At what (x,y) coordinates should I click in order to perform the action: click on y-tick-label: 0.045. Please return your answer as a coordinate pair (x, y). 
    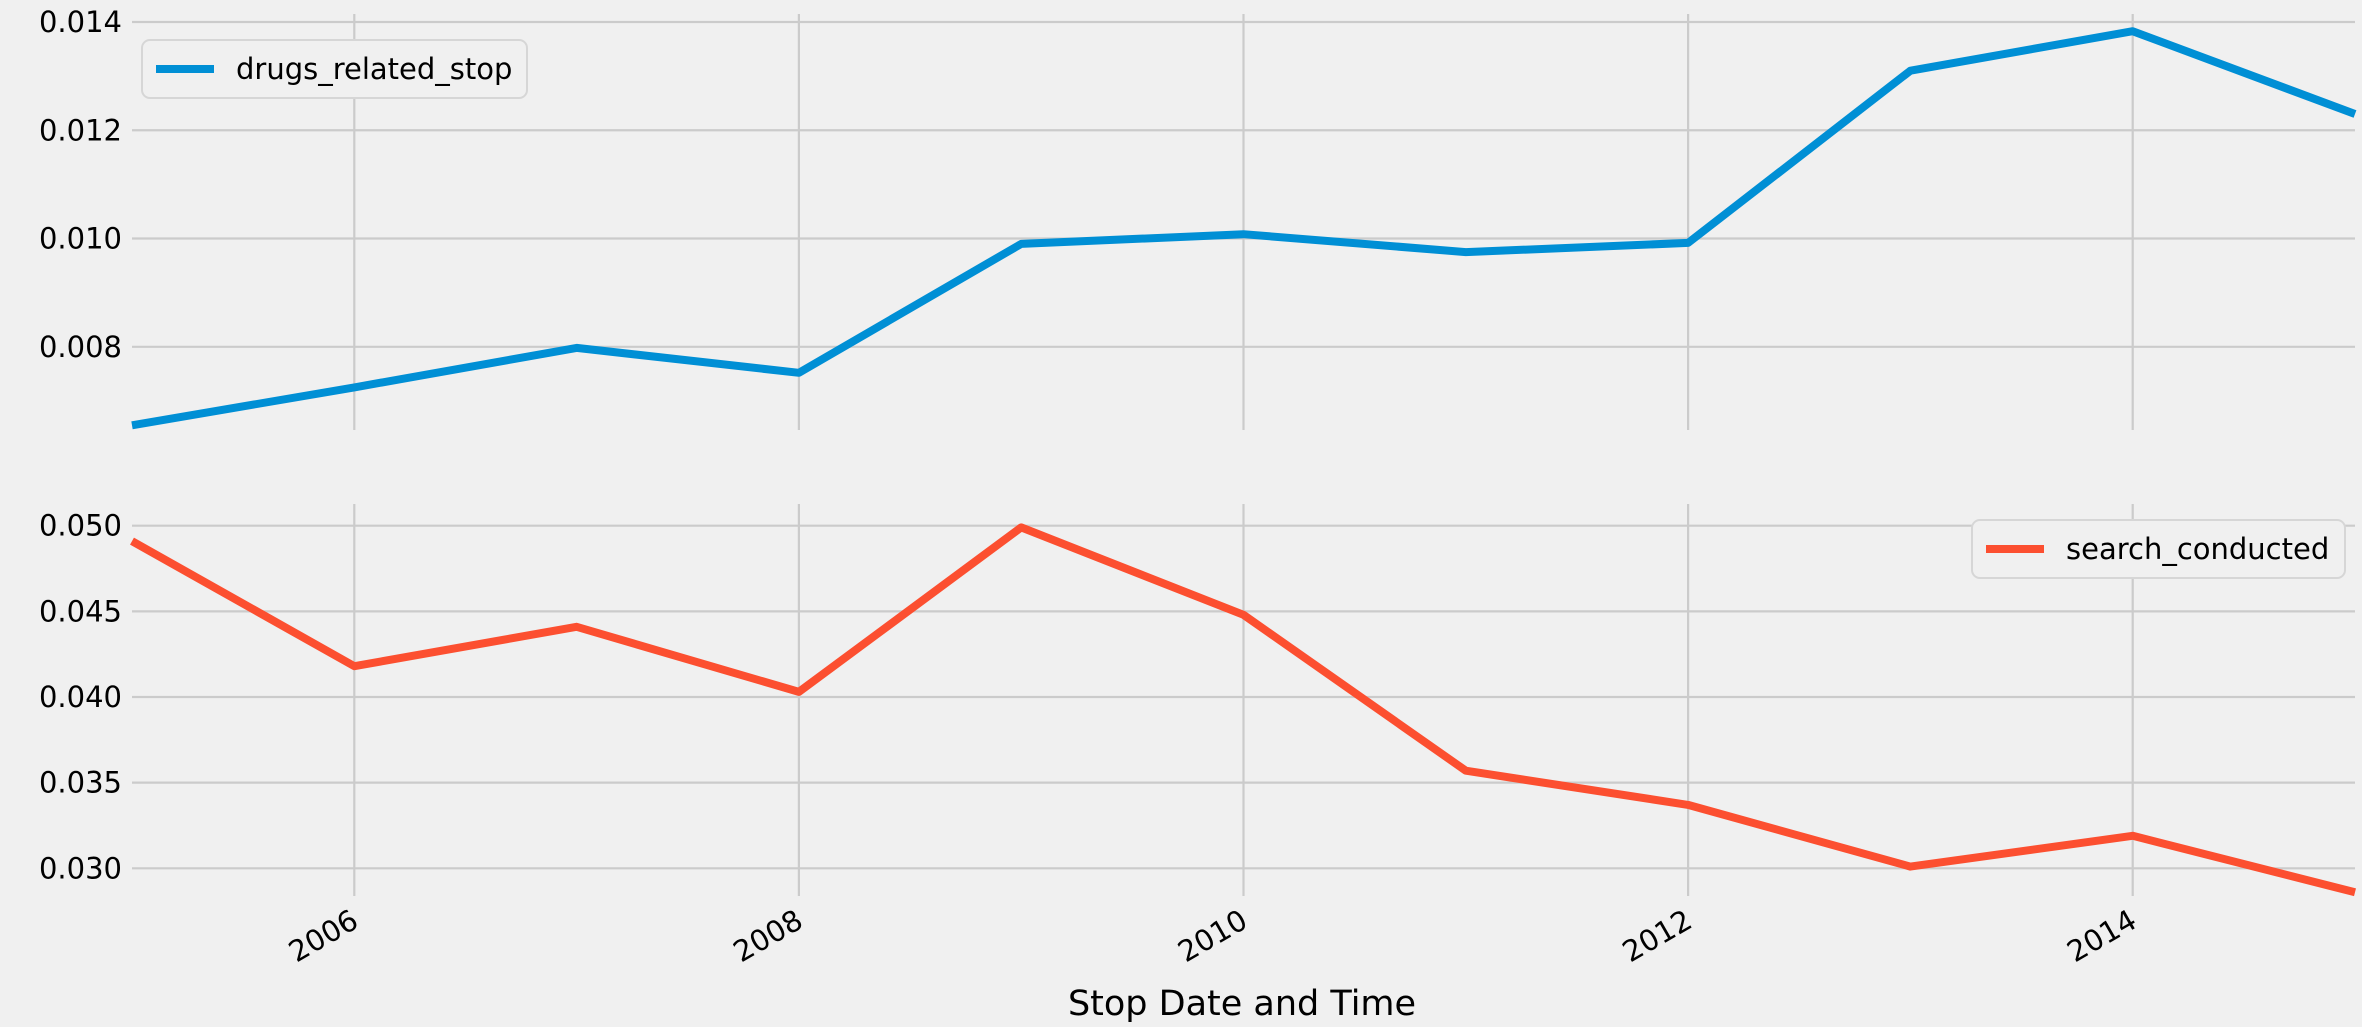
    Looking at the image, I should click on (80, 611).